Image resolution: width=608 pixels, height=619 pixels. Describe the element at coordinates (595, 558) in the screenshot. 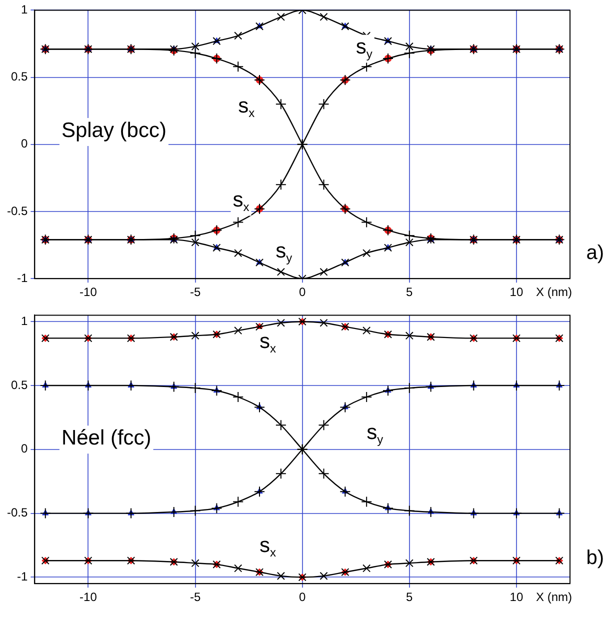

I see `text: b)` at that location.